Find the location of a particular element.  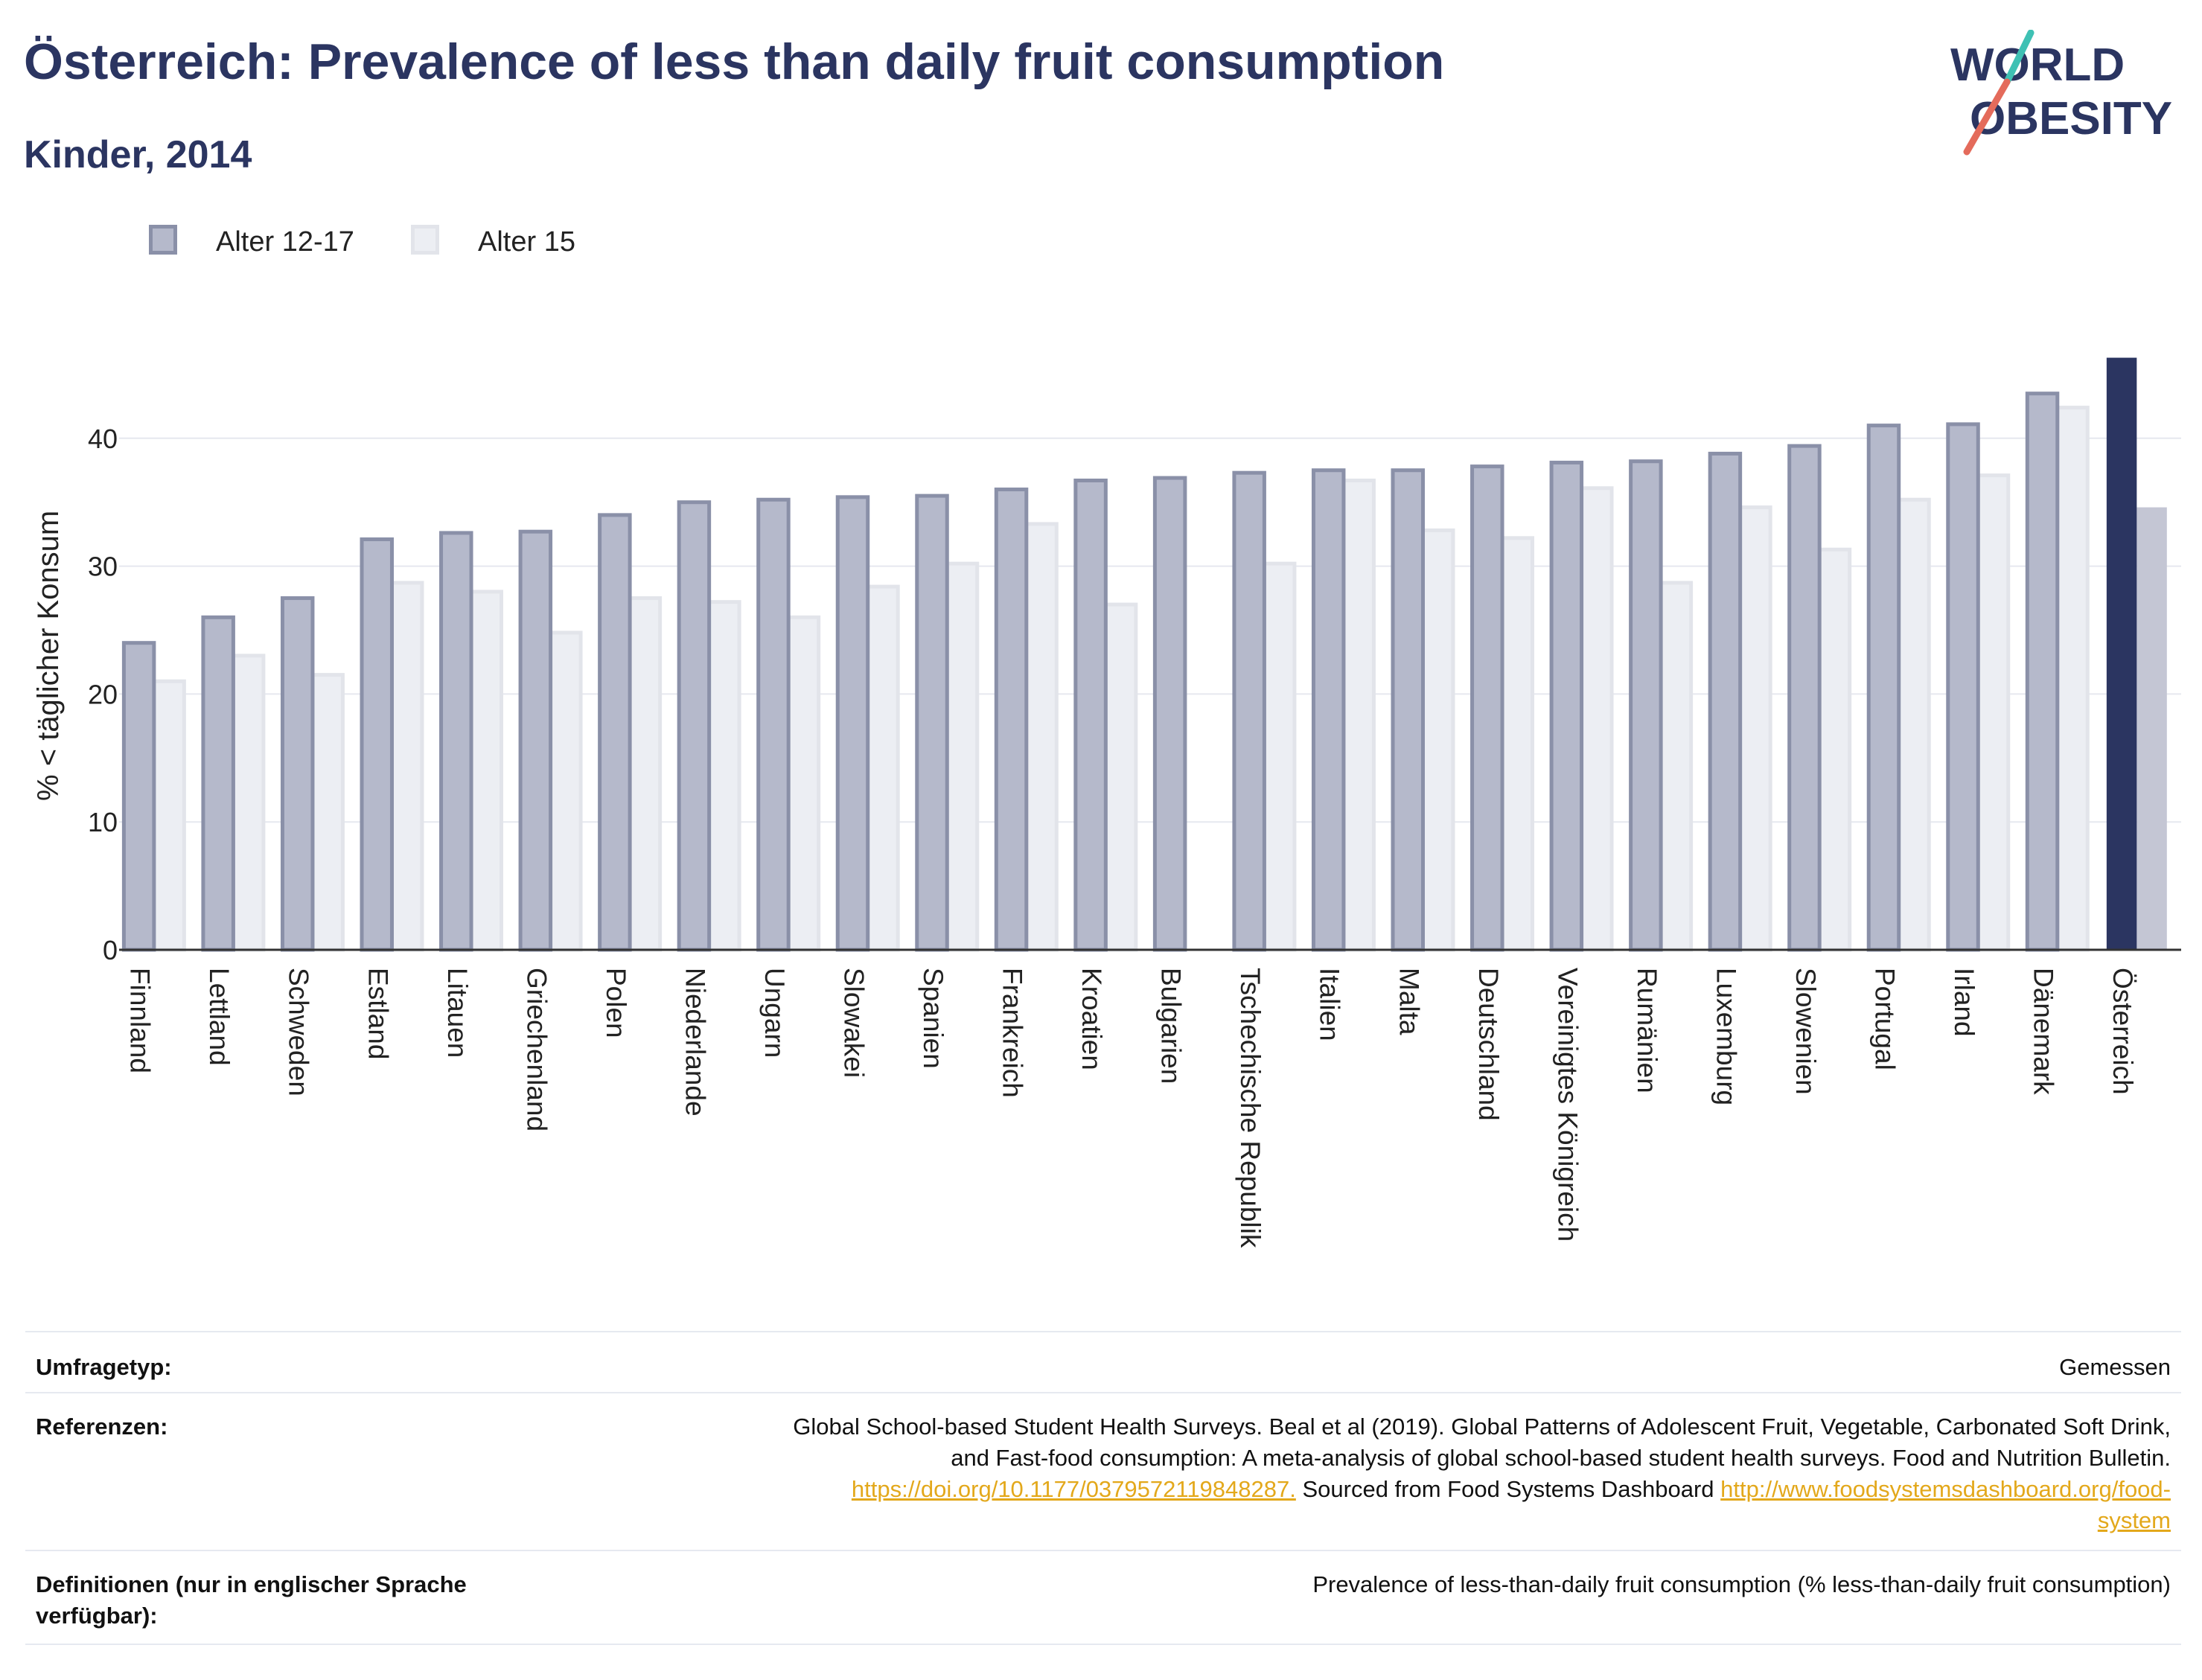

x-tick-label: Spanien is located at coordinates (933, 1018).